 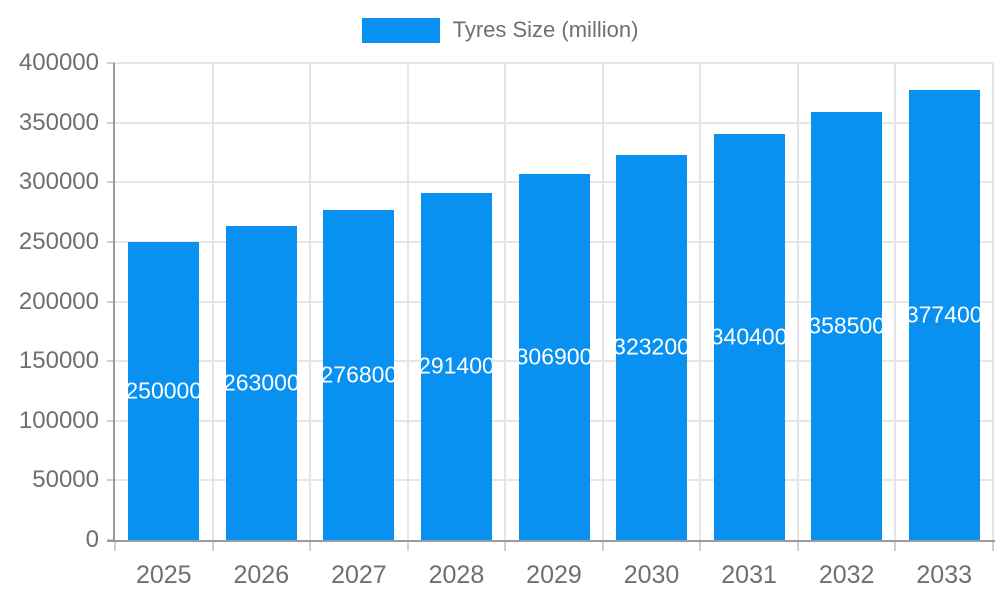 What do you see at coordinates (58, 182) in the screenshot?
I see `y-axis-label: 300000` at bounding box center [58, 182].